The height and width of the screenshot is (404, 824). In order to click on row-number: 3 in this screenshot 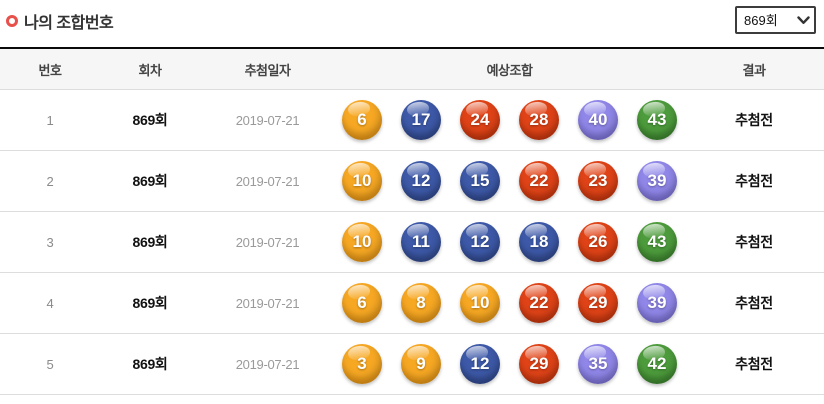, I will do `click(50, 242)`.